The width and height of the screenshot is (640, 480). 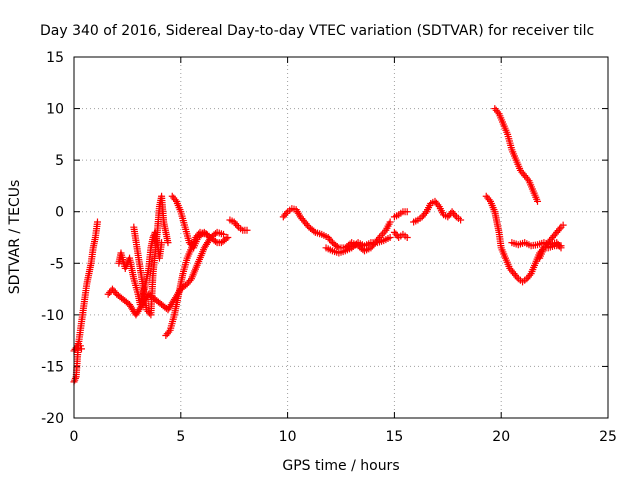 What do you see at coordinates (288, 437) in the screenshot?
I see `x-tick-label: 10` at bounding box center [288, 437].